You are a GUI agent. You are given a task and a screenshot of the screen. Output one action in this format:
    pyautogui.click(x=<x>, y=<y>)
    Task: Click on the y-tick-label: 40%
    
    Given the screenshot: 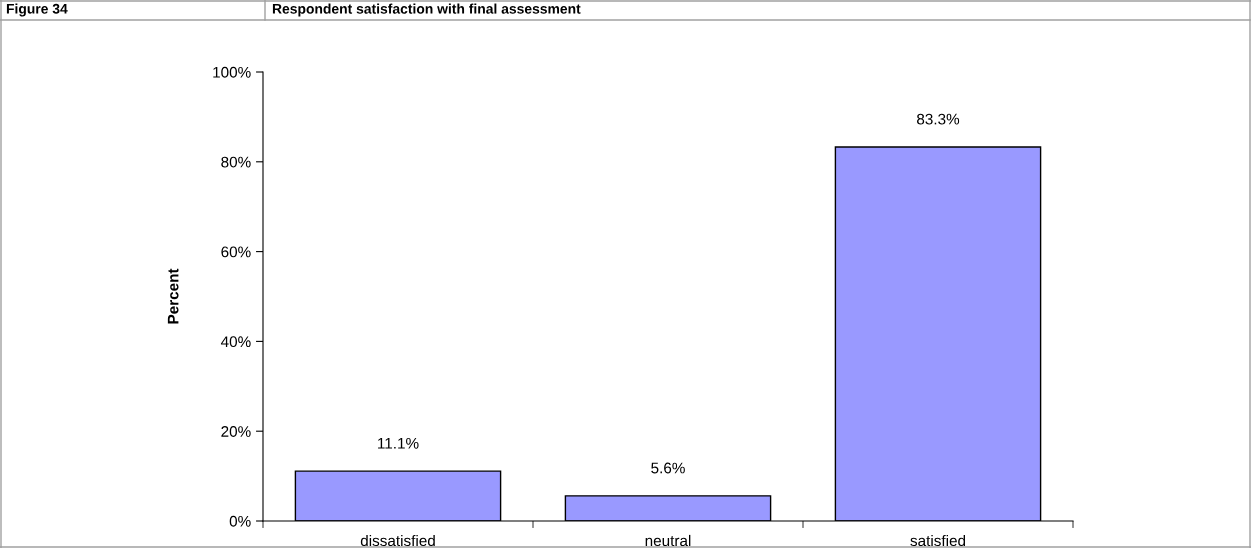 What is the action you would take?
    pyautogui.click(x=235, y=342)
    